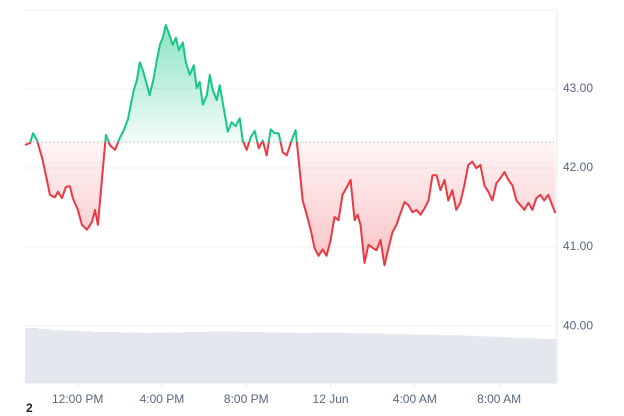 The width and height of the screenshot is (624, 416). I want to click on footer-text: 2, so click(29, 408).